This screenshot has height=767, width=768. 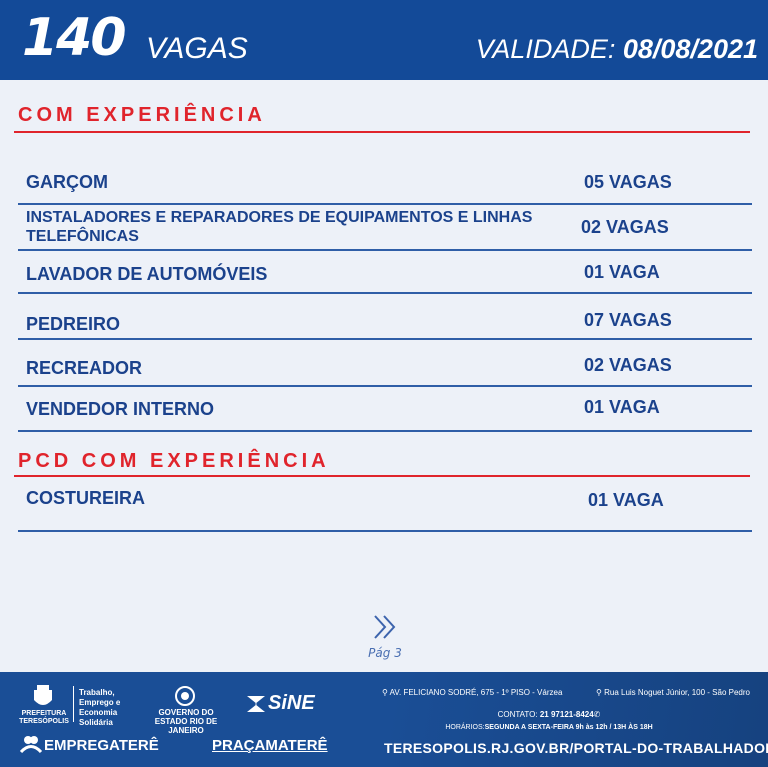 What do you see at coordinates (385, 182) in the screenshot?
I see `job-row: GARÇOM 05 VAGAS` at bounding box center [385, 182].